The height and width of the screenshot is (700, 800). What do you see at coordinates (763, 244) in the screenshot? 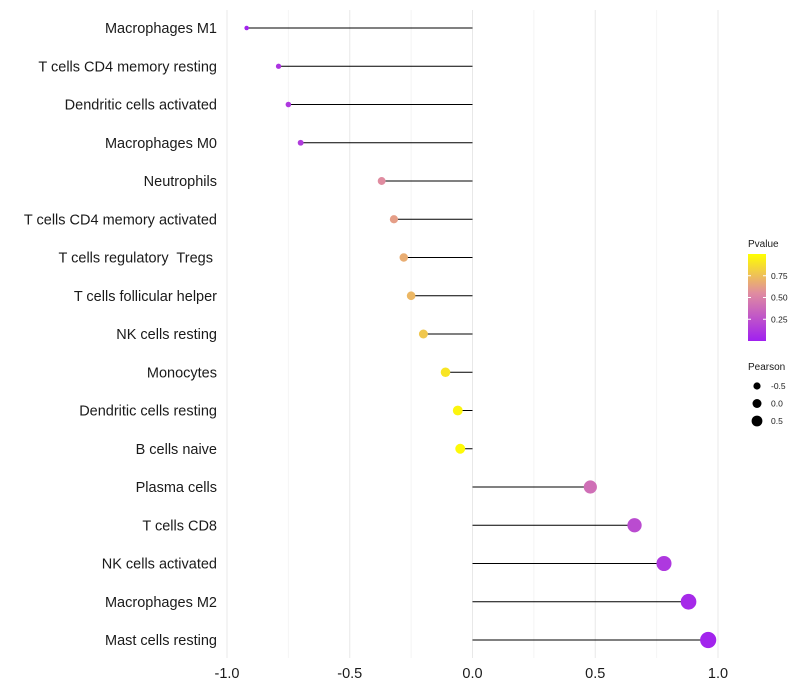
I see `pvalue-legend-title: Pvalue` at bounding box center [763, 244].